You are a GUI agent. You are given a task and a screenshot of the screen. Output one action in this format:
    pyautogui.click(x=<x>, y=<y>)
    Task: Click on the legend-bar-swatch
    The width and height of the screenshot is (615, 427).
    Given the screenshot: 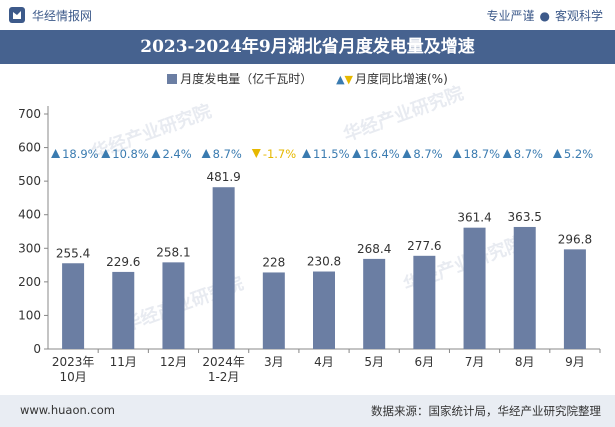 What is the action you would take?
    pyautogui.click(x=172, y=79)
    